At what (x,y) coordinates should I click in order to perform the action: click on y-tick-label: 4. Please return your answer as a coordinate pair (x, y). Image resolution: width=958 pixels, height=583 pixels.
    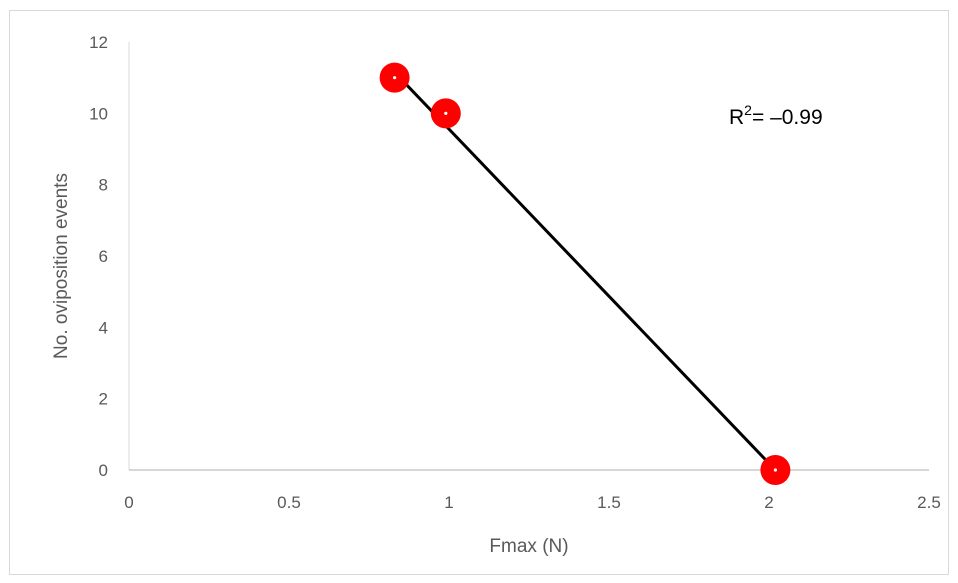
    Looking at the image, I should click on (103, 327).